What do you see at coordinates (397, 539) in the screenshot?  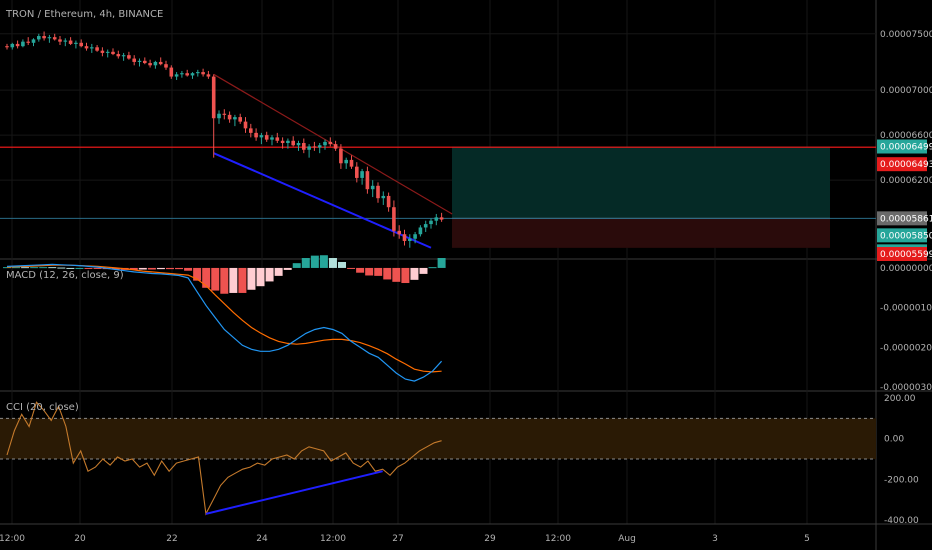 I see `time-tick-label: 27` at bounding box center [397, 539].